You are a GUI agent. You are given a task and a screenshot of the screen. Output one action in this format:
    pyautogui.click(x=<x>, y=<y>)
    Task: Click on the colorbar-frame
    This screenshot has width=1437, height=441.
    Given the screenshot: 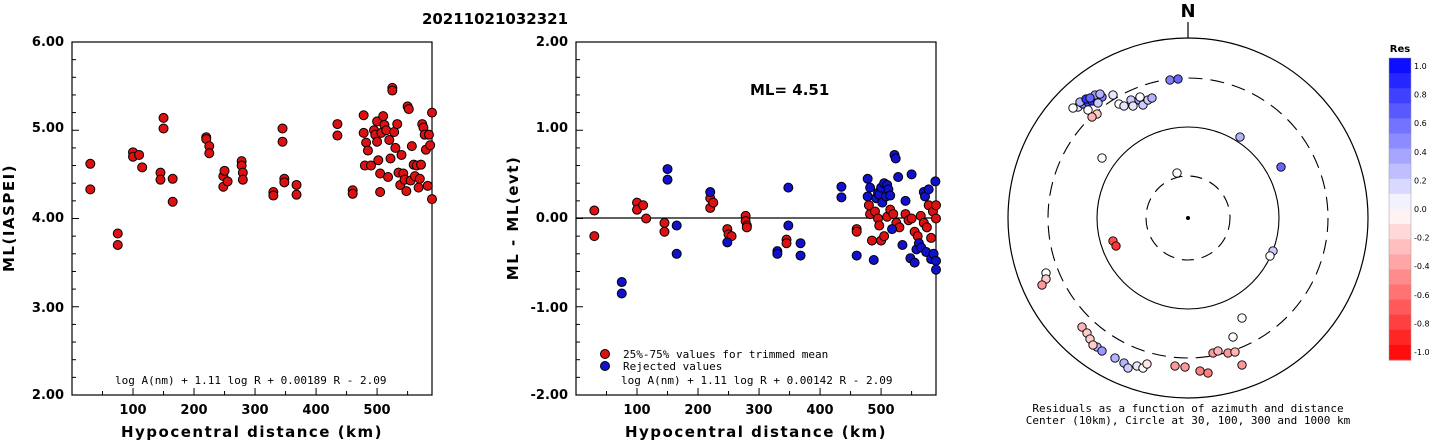 What is the action you would take?
    pyautogui.click(x=1400, y=209)
    